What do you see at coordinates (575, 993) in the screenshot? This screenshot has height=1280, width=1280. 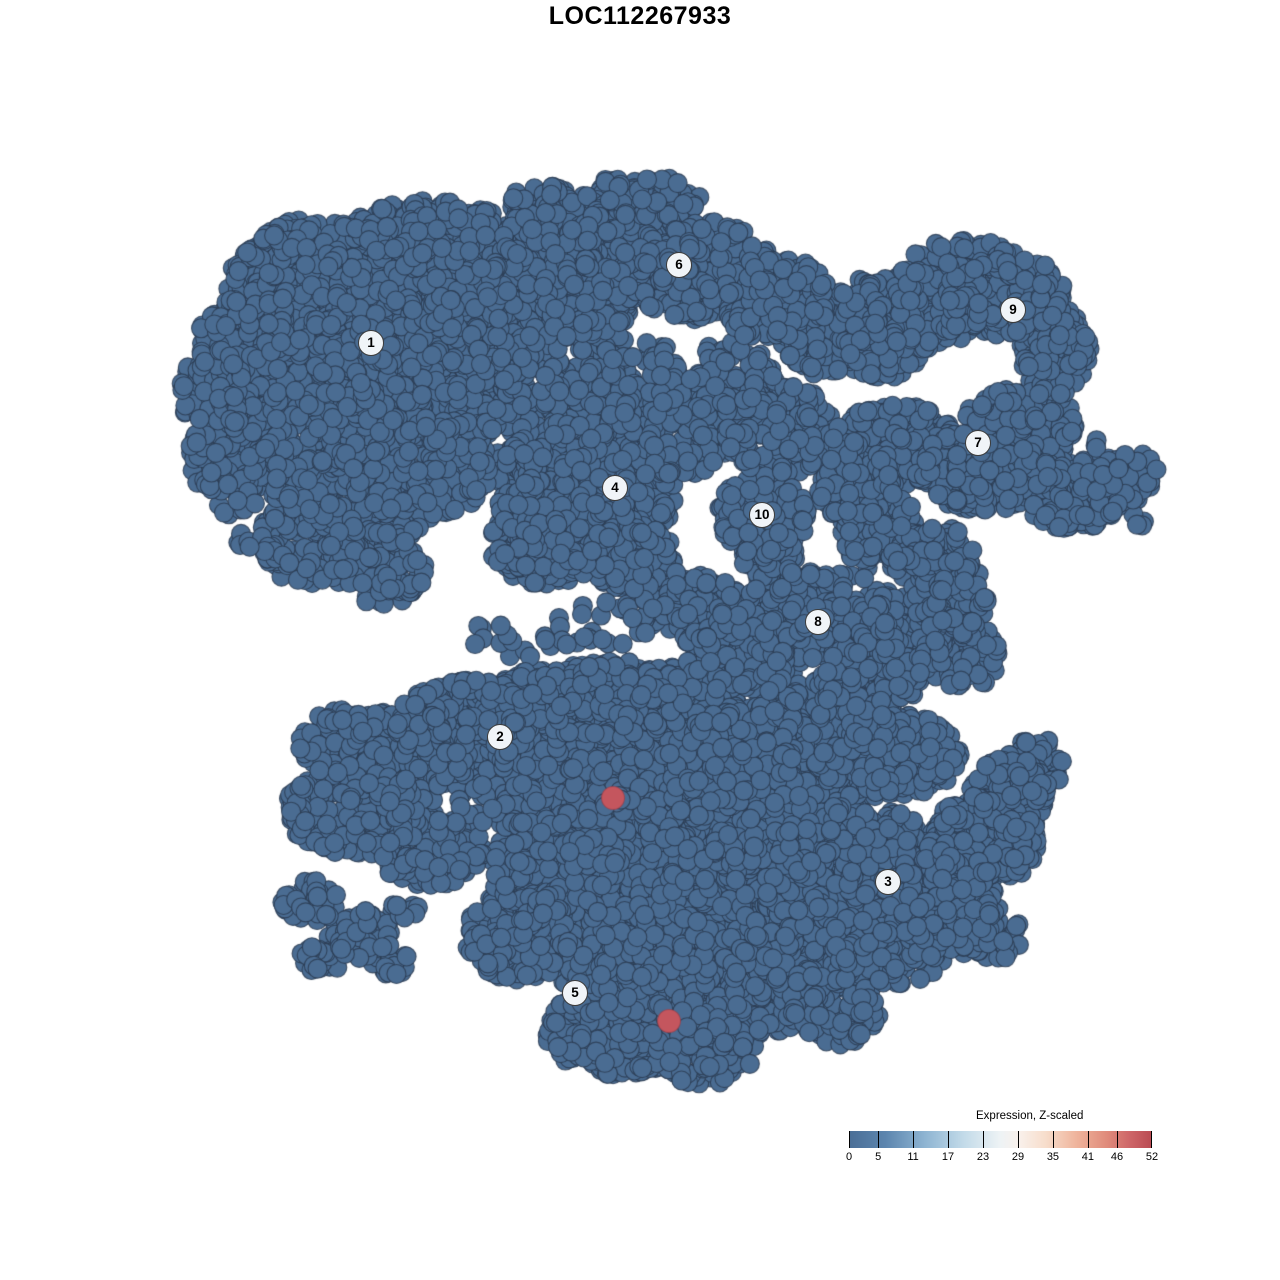 I see `cluster-label-5: 5` at bounding box center [575, 993].